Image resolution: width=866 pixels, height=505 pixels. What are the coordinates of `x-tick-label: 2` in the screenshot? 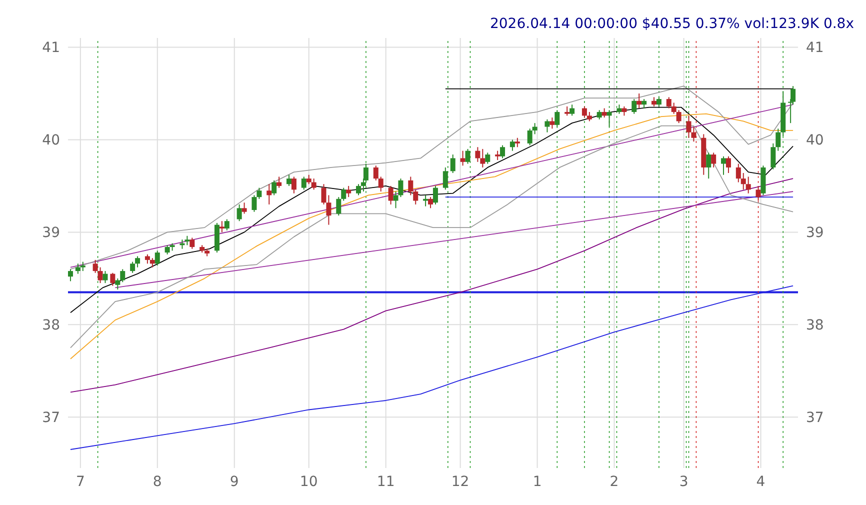 It's located at (614, 482).